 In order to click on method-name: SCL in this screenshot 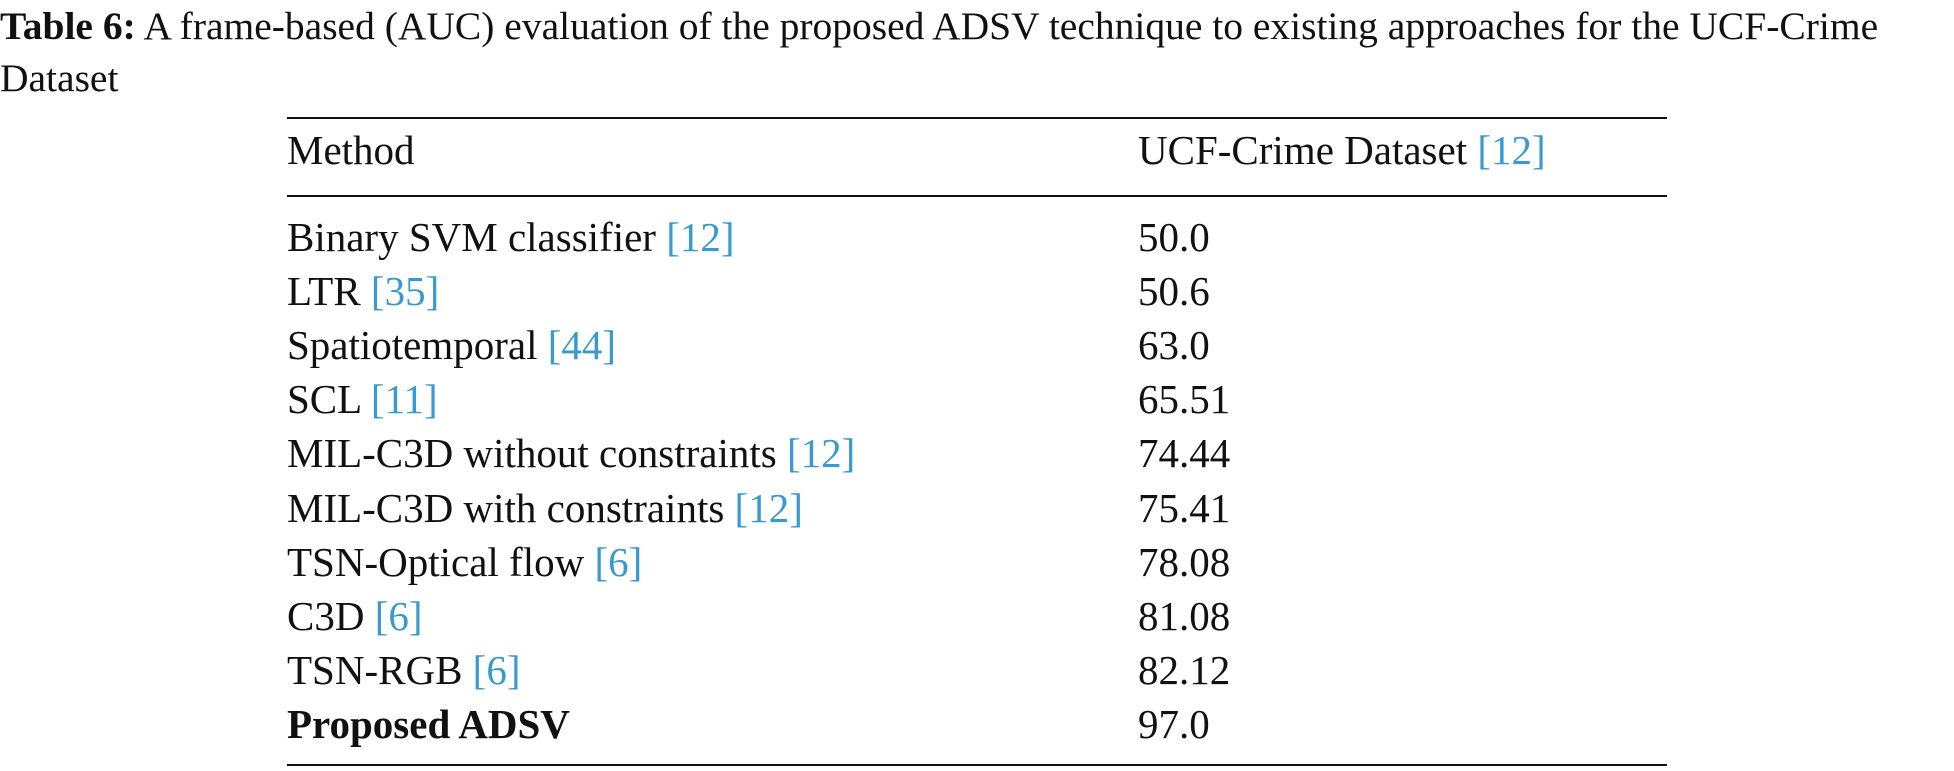, I will do `click(324, 399)`.